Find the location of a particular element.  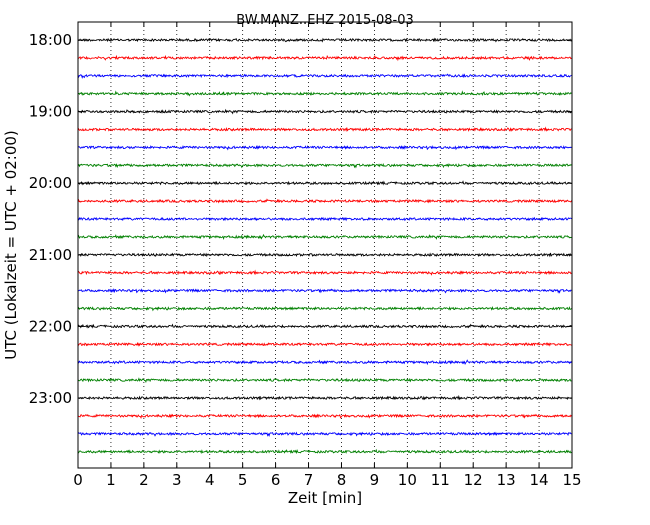

y-tick-label-4: 22:00 is located at coordinates (50, 326).